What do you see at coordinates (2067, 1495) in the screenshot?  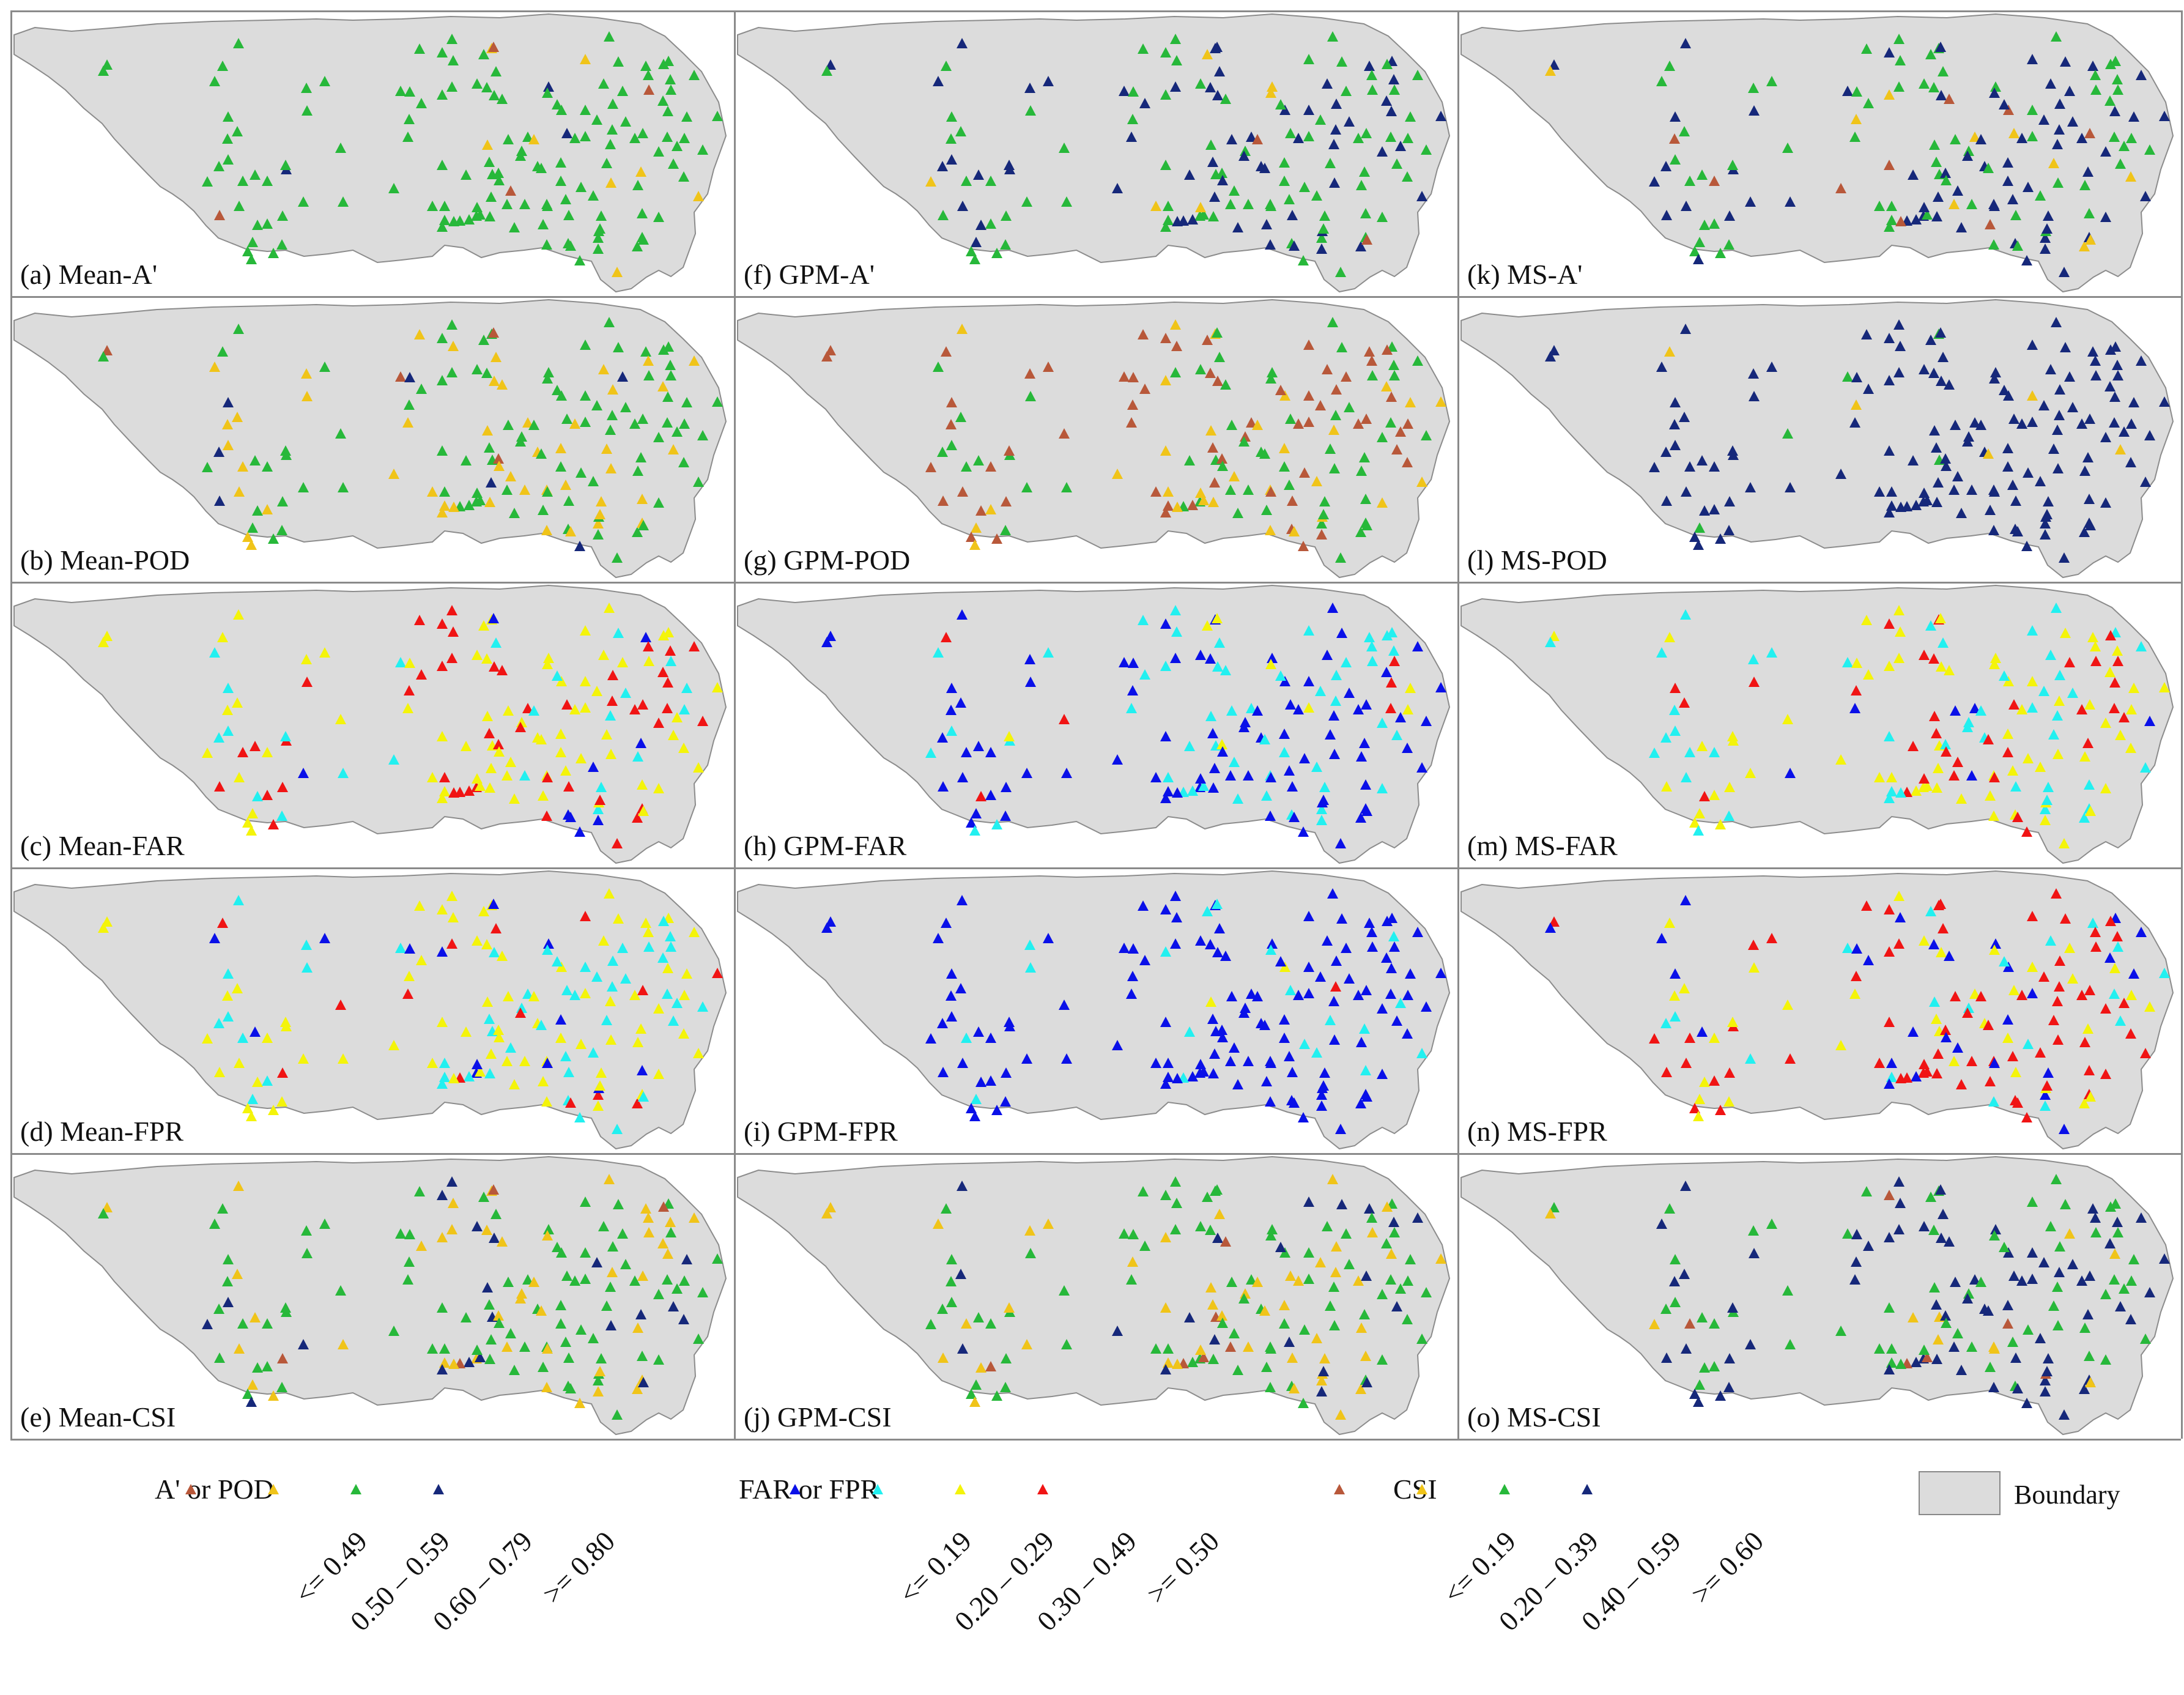 I see `boundary-label: Boundary` at bounding box center [2067, 1495].